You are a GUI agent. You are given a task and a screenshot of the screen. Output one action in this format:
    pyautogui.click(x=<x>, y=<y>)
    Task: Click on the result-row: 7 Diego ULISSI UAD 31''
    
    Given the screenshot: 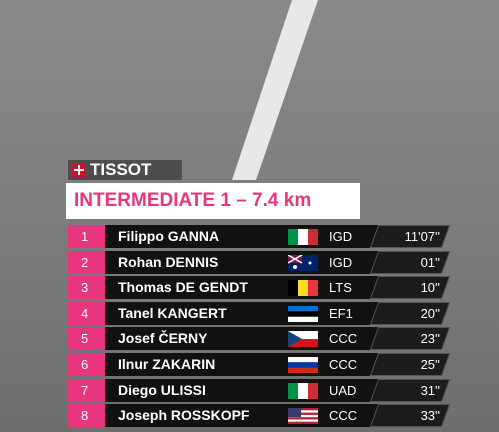 What is the action you would take?
    pyautogui.click(x=259, y=390)
    